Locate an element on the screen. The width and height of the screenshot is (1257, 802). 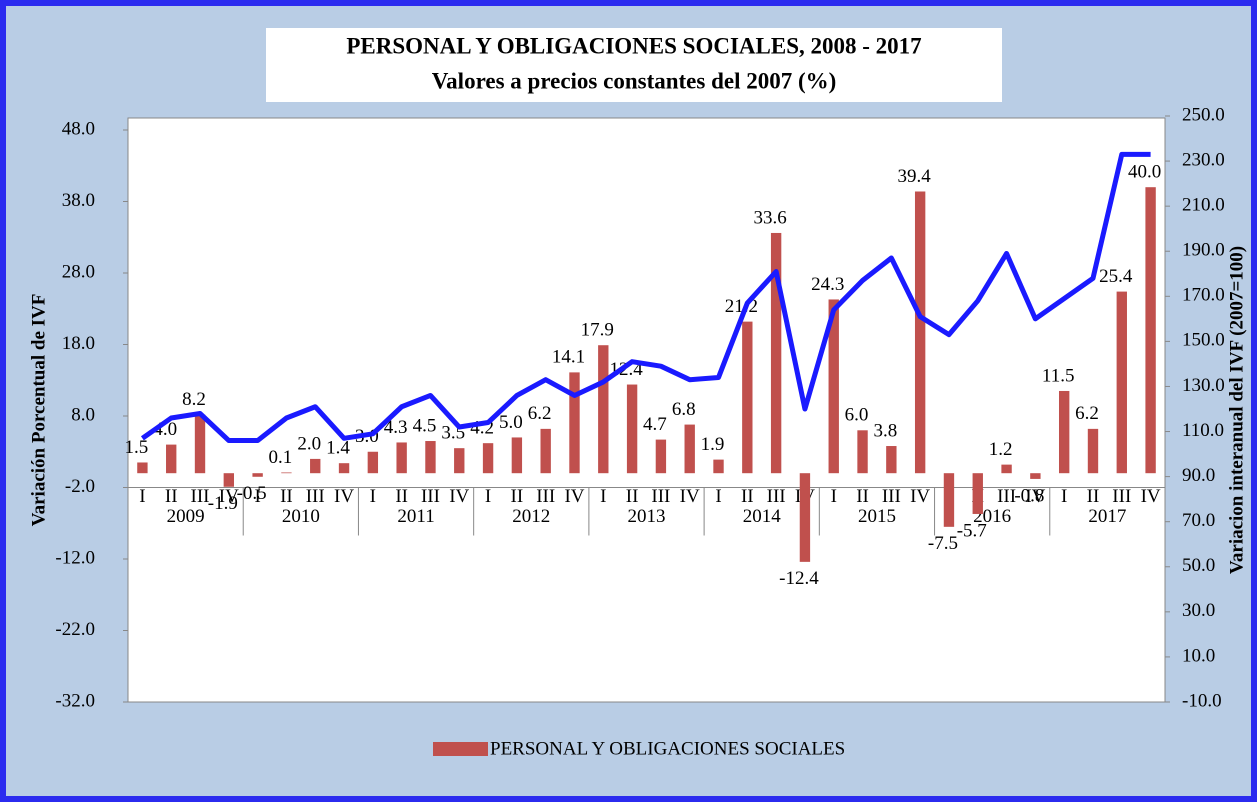
data-label: 6.0 is located at coordinates (857, 415).